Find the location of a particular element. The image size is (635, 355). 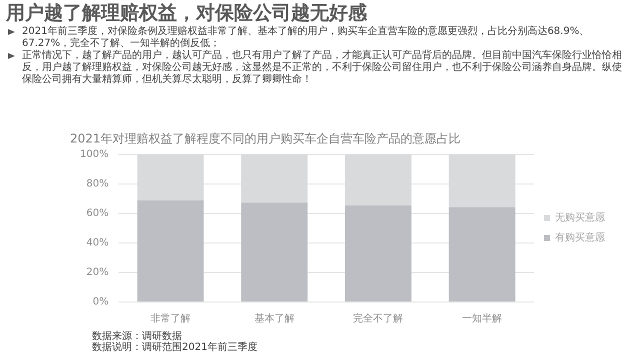

source-note: 数据来源：调研数据 is located at coordinates (137, 336).